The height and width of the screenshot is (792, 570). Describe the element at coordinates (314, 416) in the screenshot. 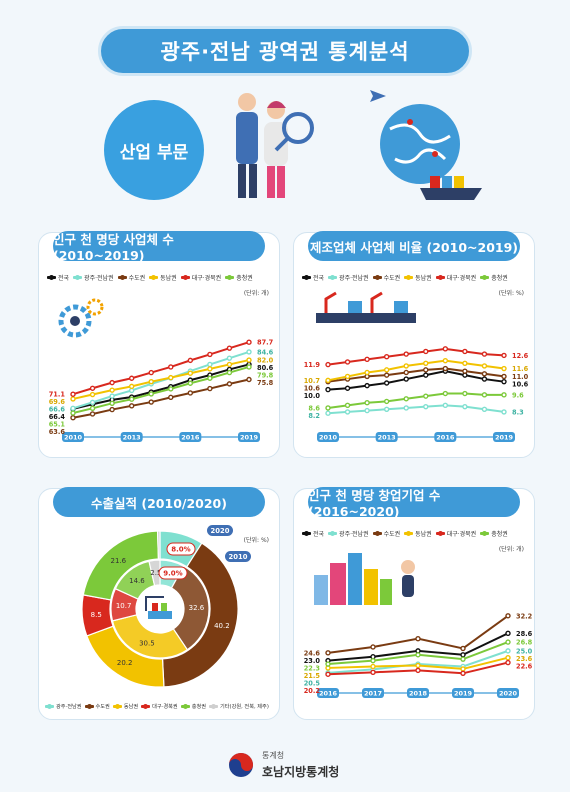

I see `data-label-gwangju: 8.2` at that location.